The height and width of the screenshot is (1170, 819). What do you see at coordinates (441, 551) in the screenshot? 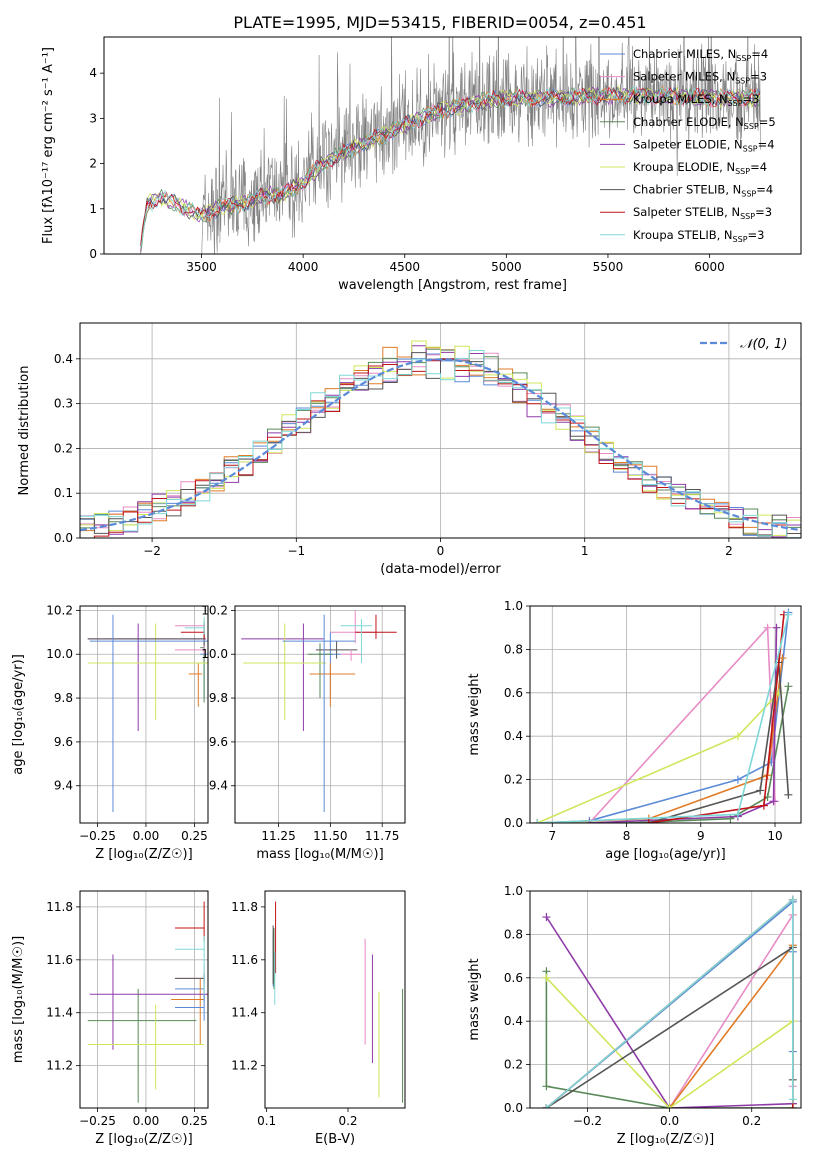
I see `x-tick-label: 0` at bounding box center [441, 551].